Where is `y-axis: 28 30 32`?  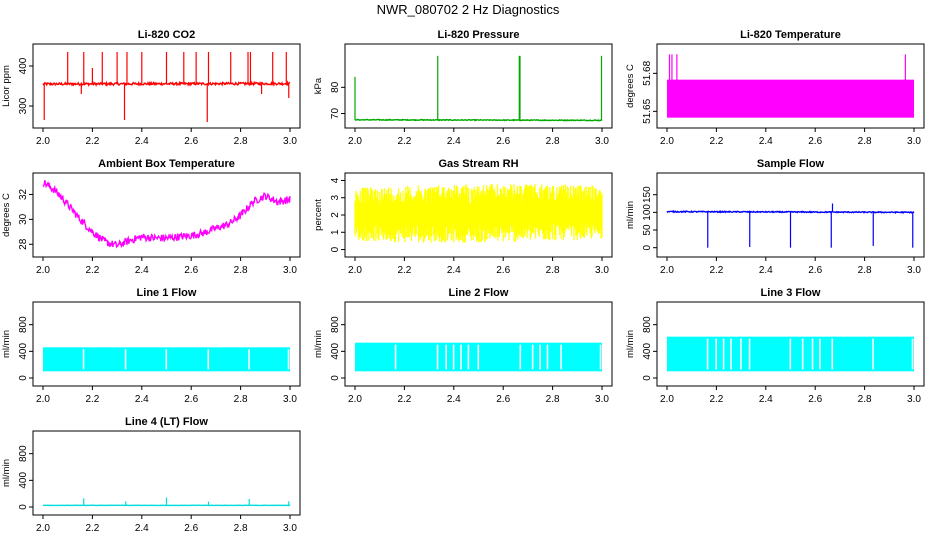 y-axis: 28 30 32 is located at coordinates (25, 219).